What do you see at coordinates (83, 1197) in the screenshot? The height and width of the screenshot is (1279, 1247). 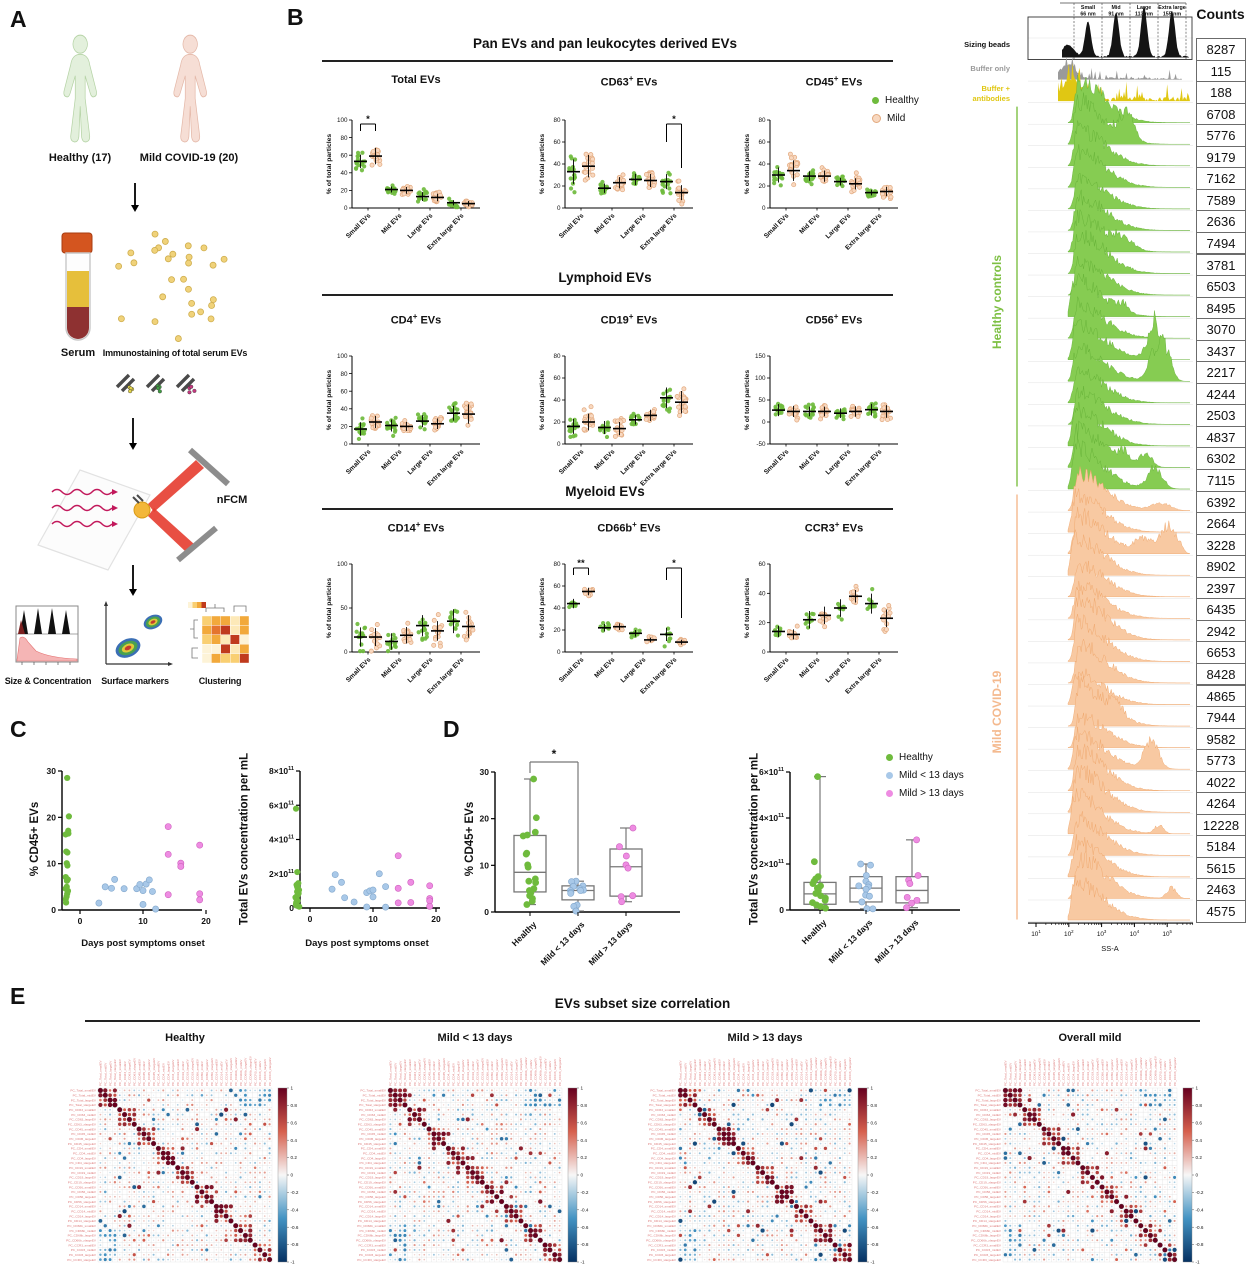 I see `svg-text: PC_CD56_largeEV` at bounding box center [83, 1197].